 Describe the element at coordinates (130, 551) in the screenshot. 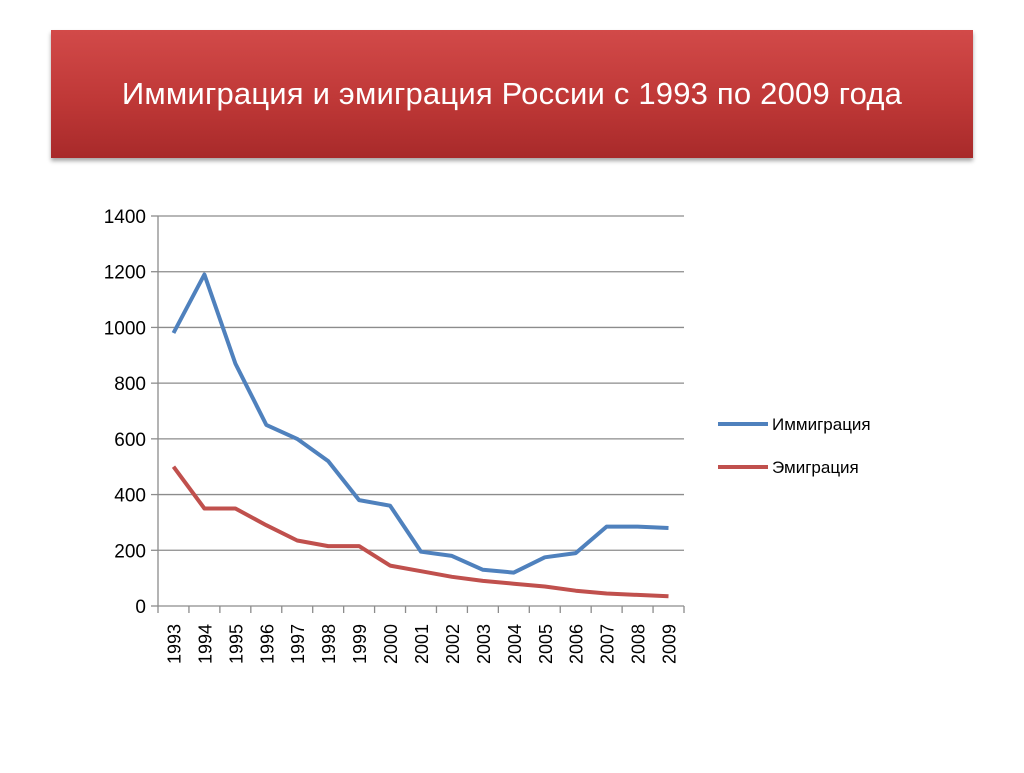

I see `y-tick-label: 200` at that location.